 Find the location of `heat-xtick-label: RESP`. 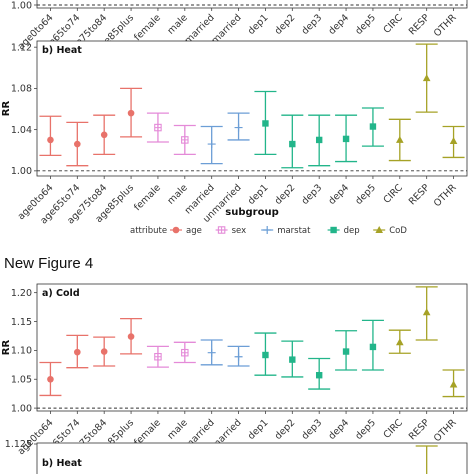

heat-xtick-label: RESP is located at coordinates (419, 194).